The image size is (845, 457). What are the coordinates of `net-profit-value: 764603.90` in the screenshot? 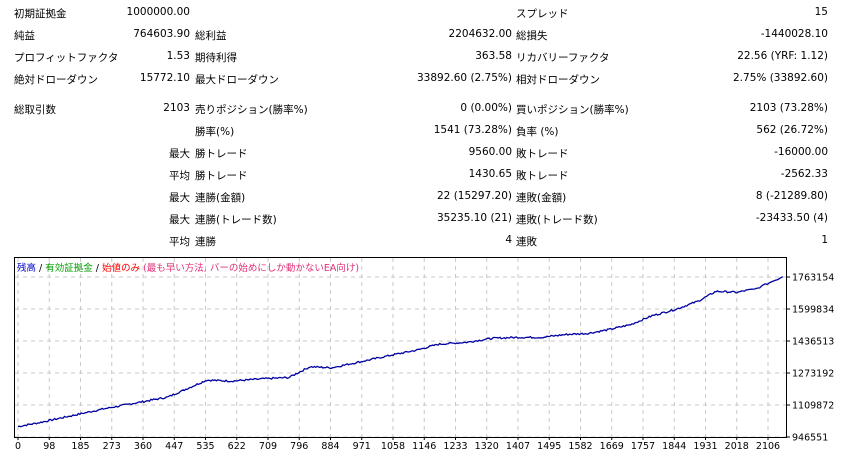 It's located at (161, 34).